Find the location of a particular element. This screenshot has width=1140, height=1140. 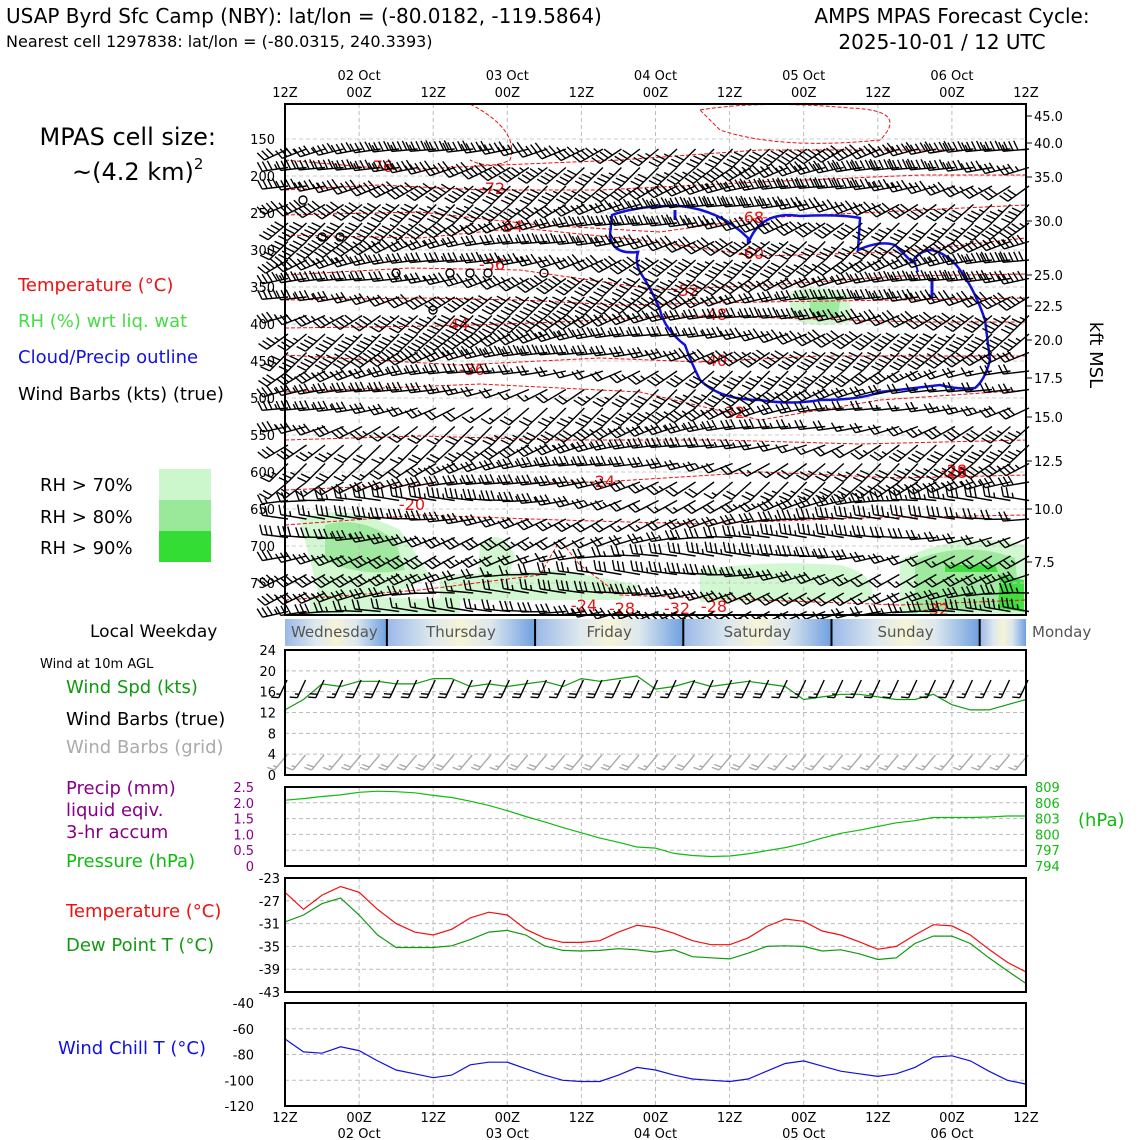

forecast-title: AMPS MPAS Forecast Cycle: is located at coordinates (951, 16).